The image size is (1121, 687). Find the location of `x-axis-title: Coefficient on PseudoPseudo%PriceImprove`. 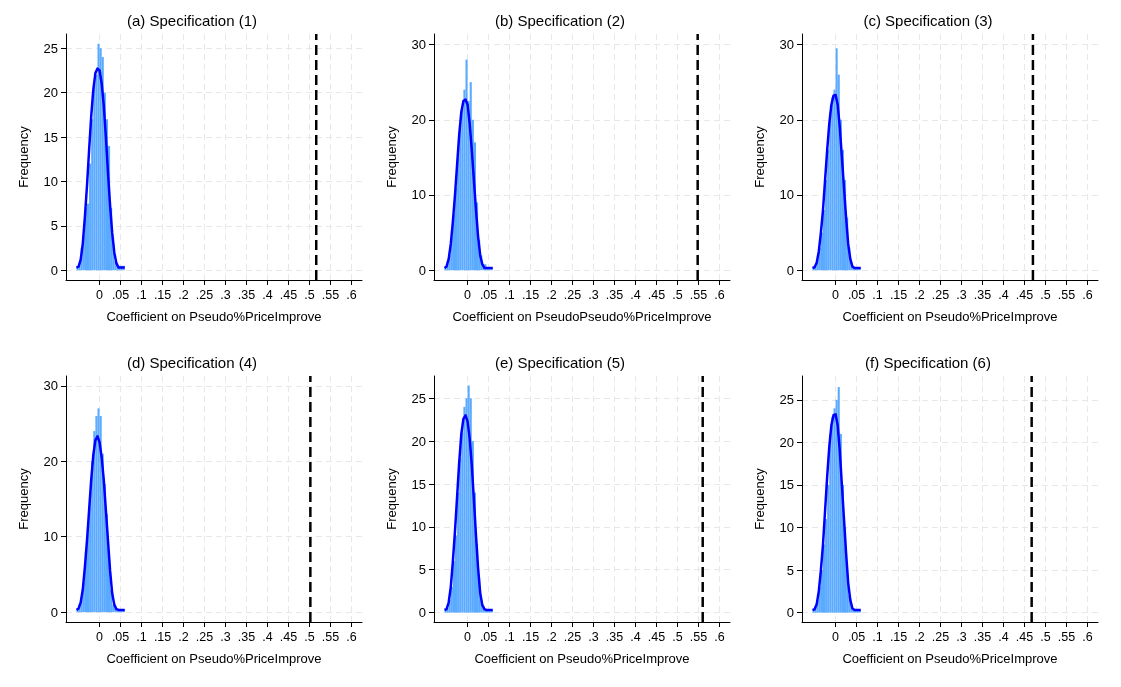

x-axis-title: Coefficient on PseudoPseudo%PriceImprove is located at coordinates (582, 316).